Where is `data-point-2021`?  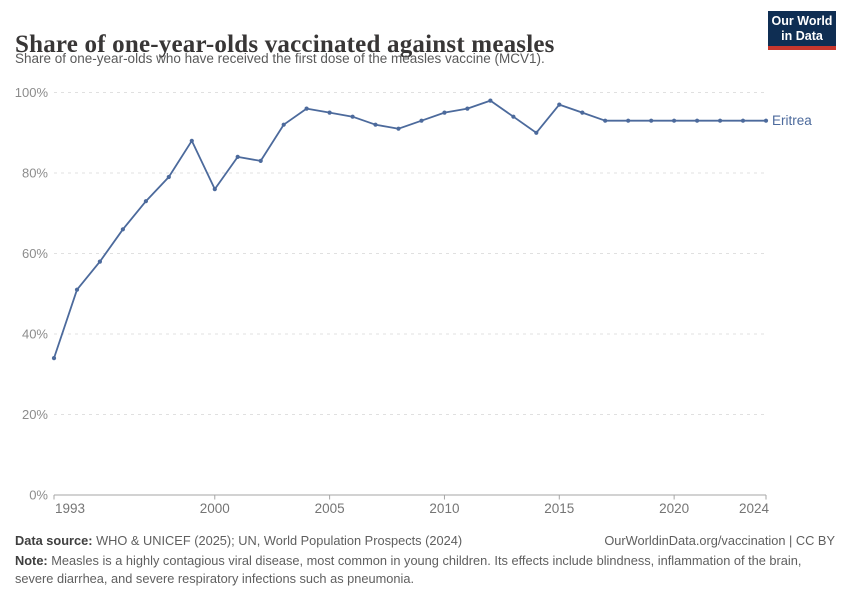
data-point-2021 is located at coordinates (697, 120).